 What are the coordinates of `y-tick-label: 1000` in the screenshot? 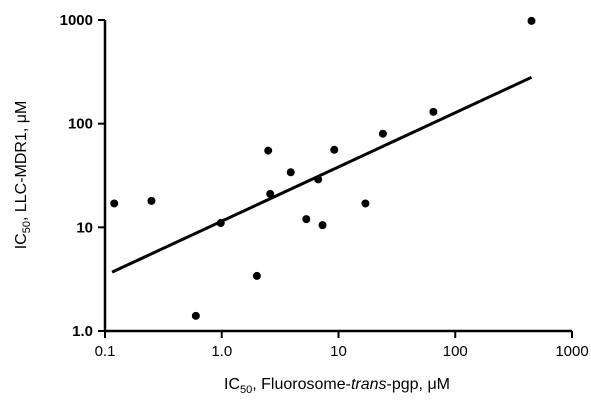 It's located at (76, 20).